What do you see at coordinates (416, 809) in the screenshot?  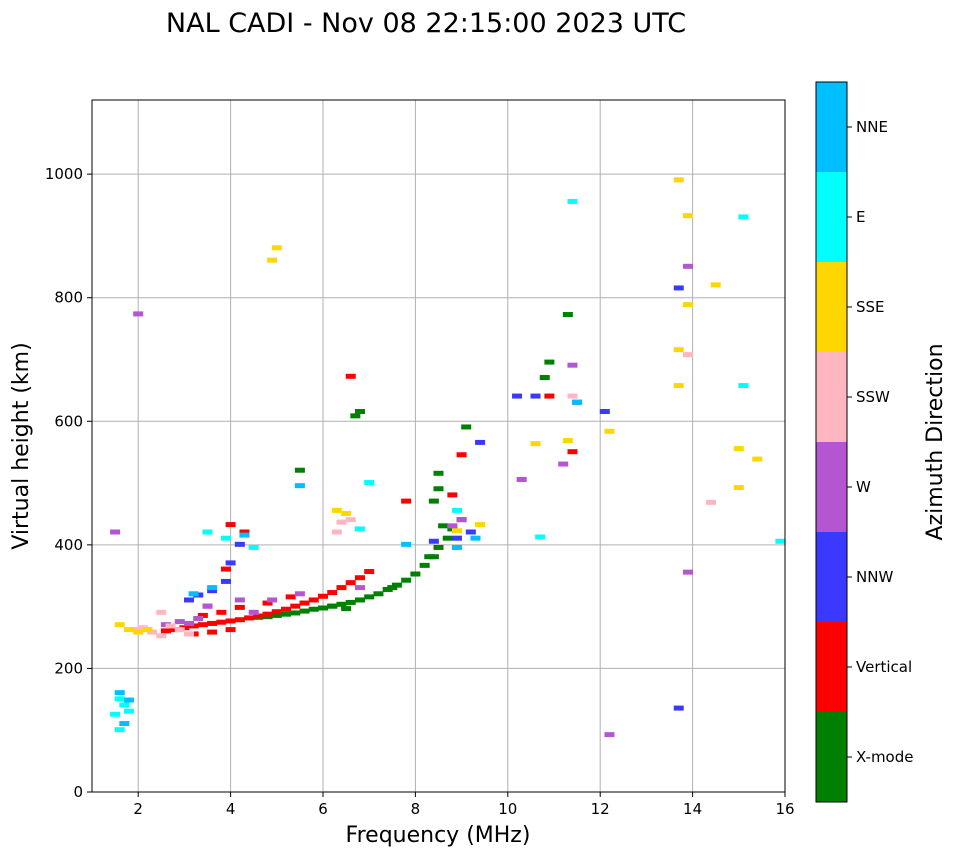 I see `x-tick-label: 8` at bounding box center [416, 809].